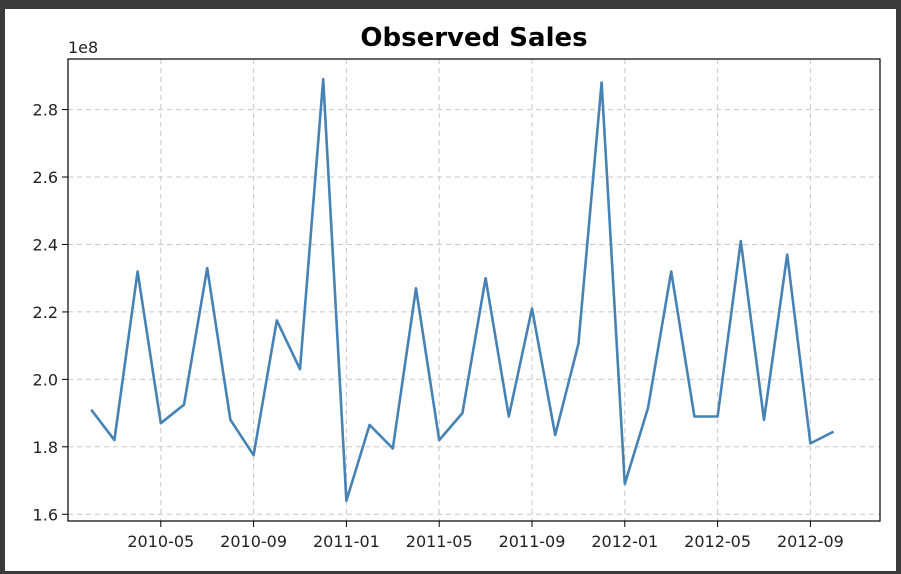 The height and width of the screenshot is (574, 901). Describe the element at coordinates (45, 244) in the screenshot. I see `y-tick-label: 2.4` at that location.